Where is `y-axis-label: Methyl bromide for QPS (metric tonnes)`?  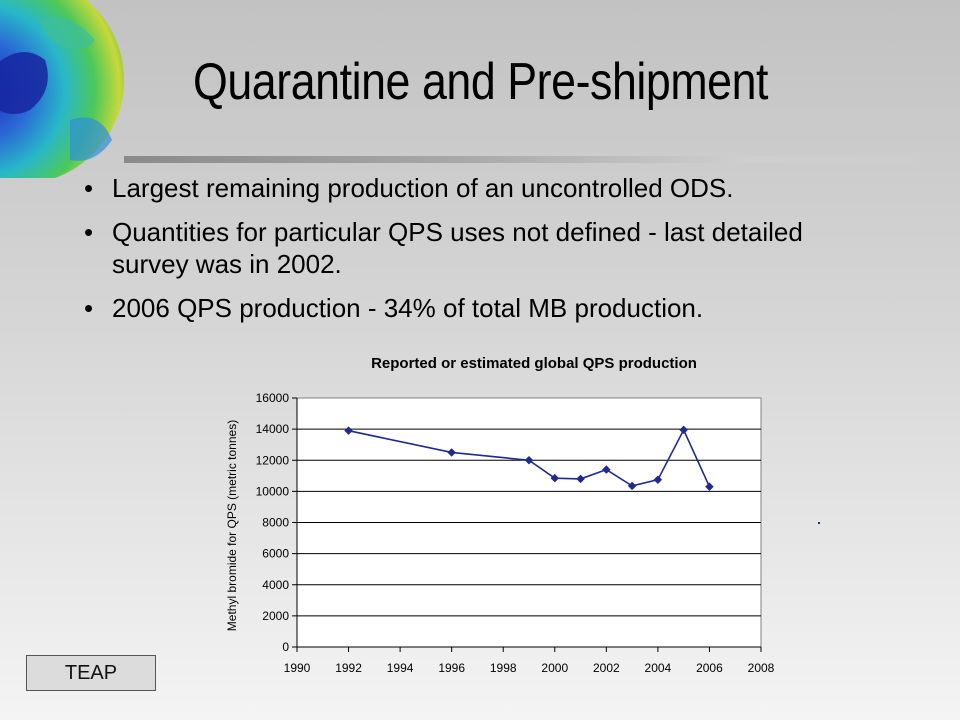 y-axis-label: Methyl bromide for QPS (metric tonnes) is located at coordinates (232, 525).